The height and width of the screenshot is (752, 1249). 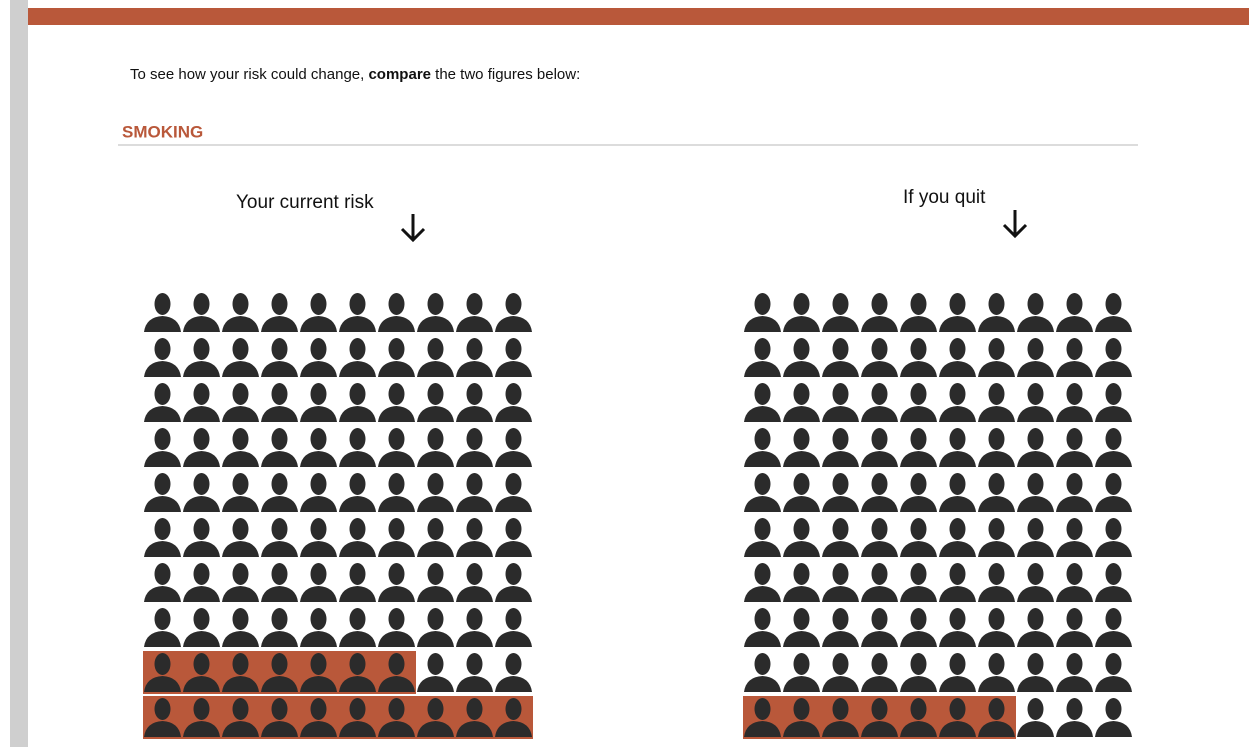 I want to click on intro-text: the two figures below:, so click(x=505, y=74).